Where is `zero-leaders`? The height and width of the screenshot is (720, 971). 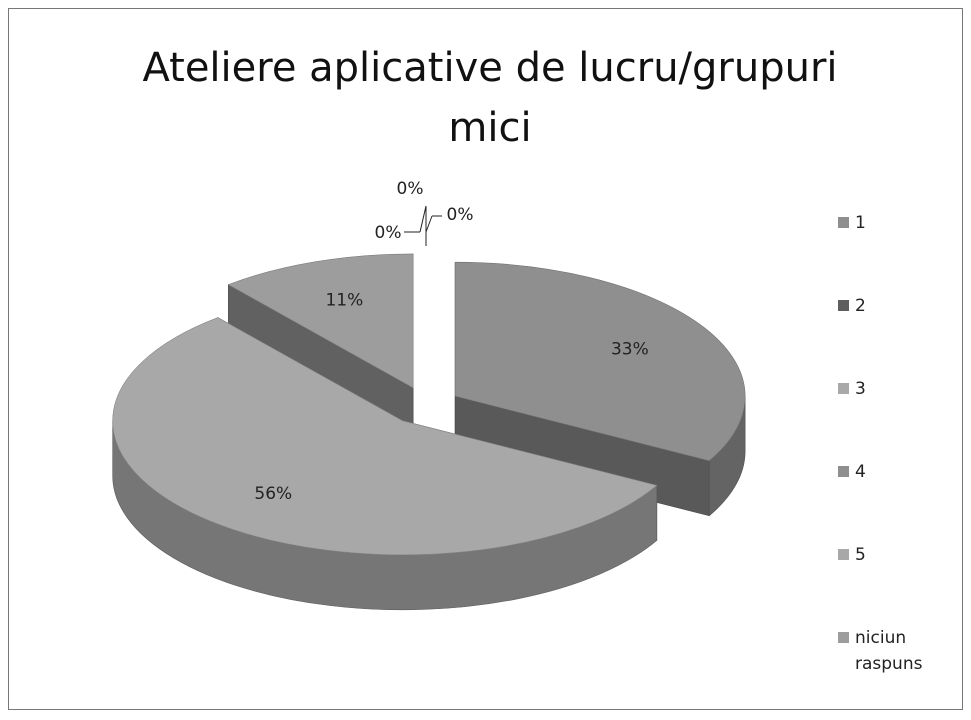
zero-leaders is located at coordinates (423, 225).